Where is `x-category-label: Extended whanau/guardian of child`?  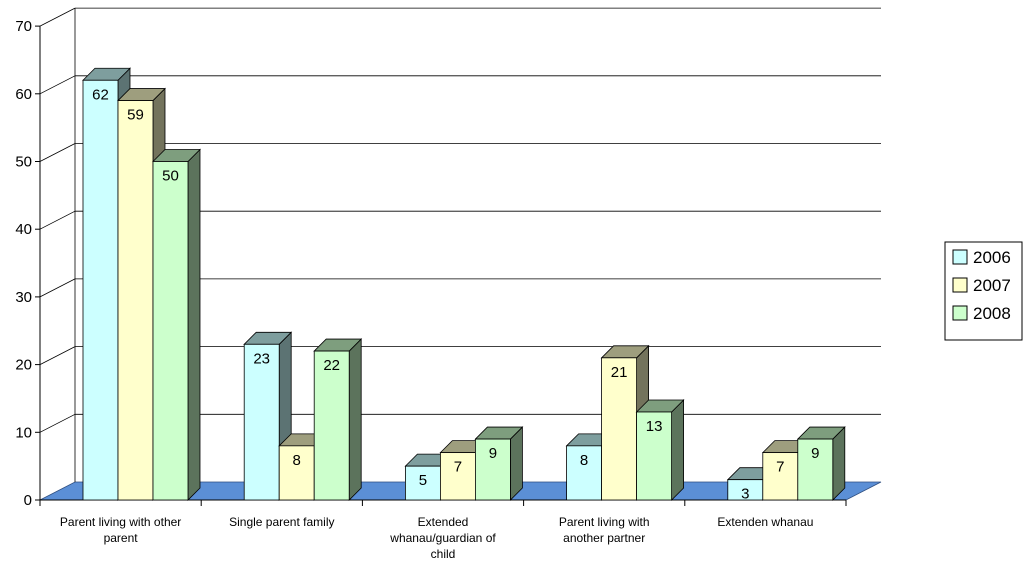 x-category-label: Extended whanau/guardian of child is located at coordinates (442, 538).